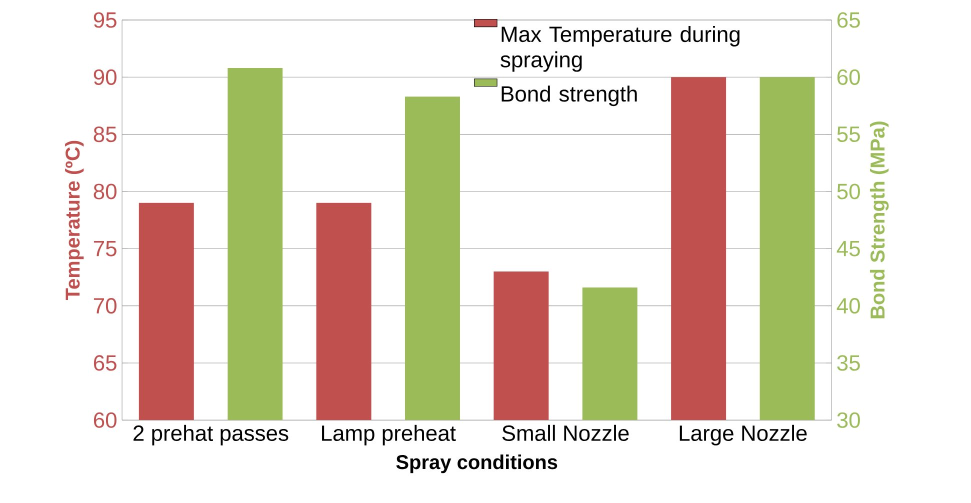  Describe the element at coordinates (743, 435) in the screenshot. I see `x-tick-label: Large Nozzle` at that location.